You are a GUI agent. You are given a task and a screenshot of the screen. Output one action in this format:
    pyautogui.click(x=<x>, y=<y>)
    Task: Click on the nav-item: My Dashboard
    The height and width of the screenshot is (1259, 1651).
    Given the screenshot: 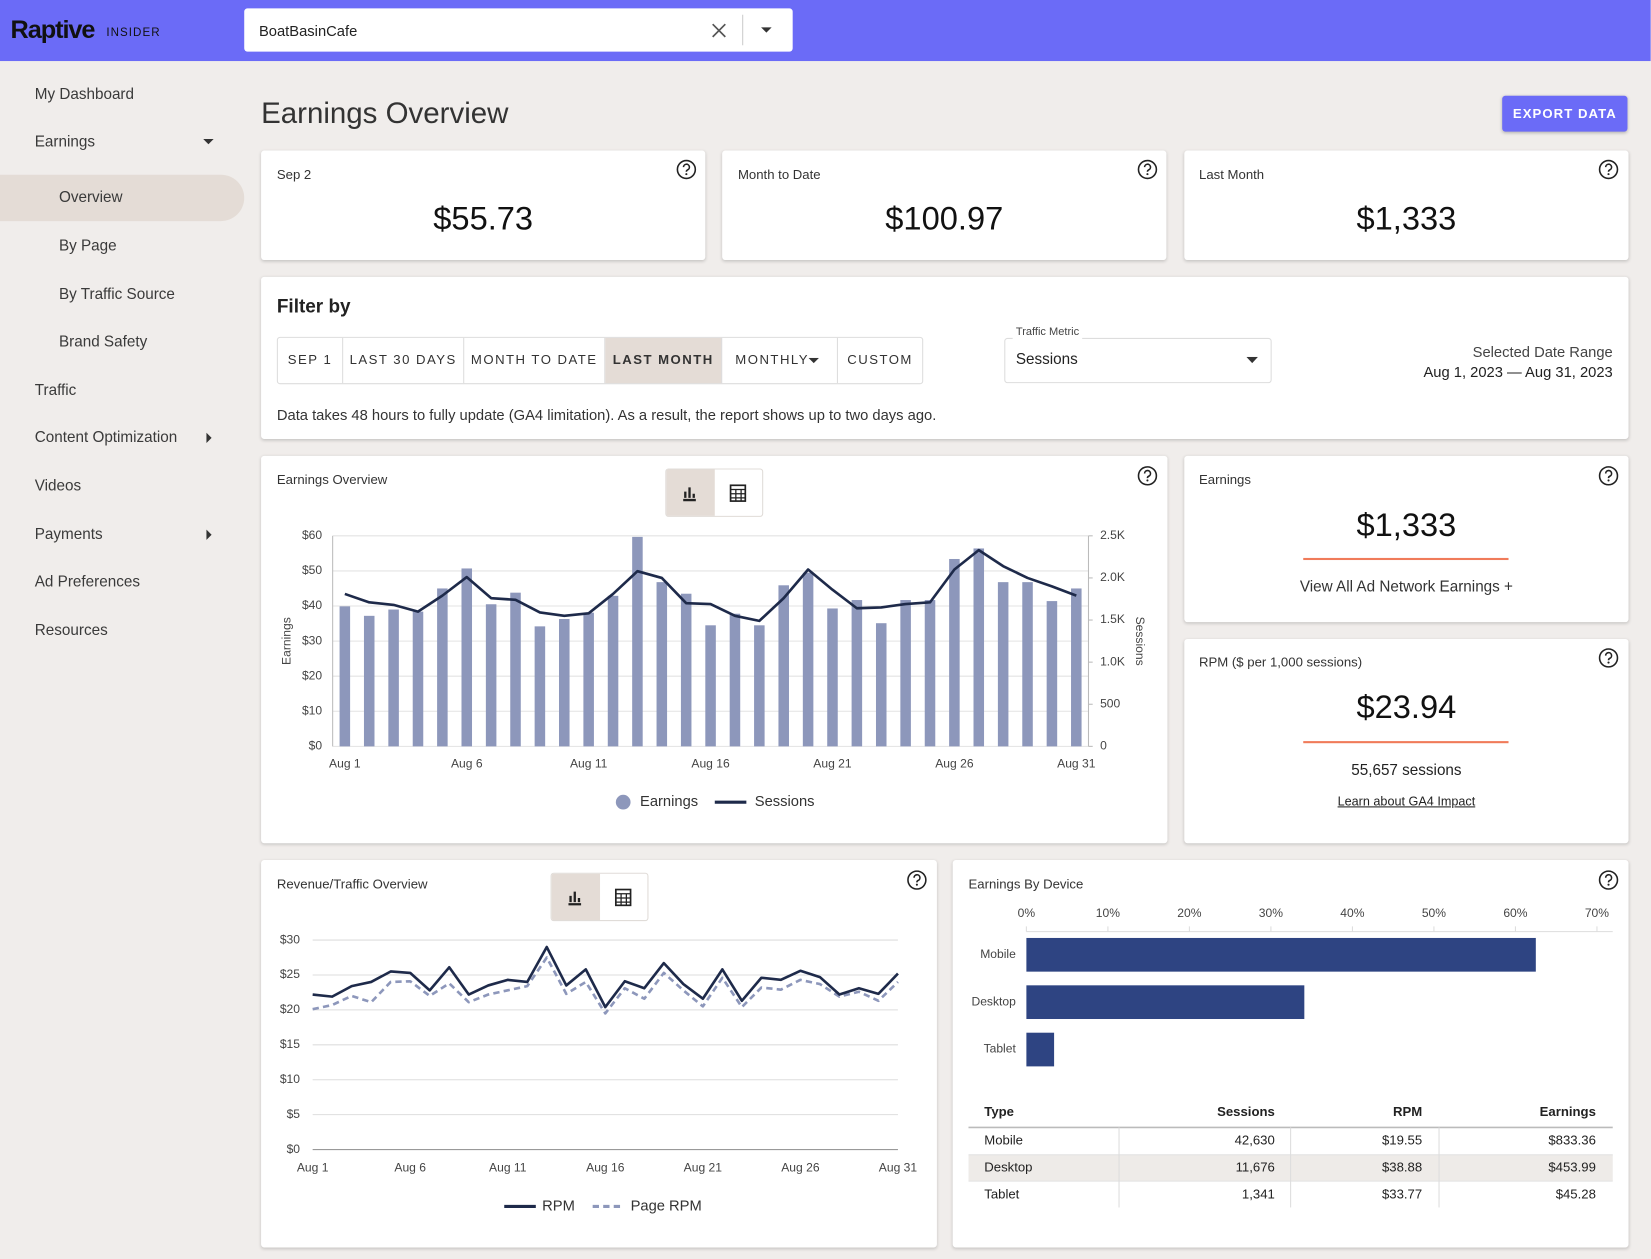 What is the action you would take?
    pyautogui.click(x=84, y=95)
    